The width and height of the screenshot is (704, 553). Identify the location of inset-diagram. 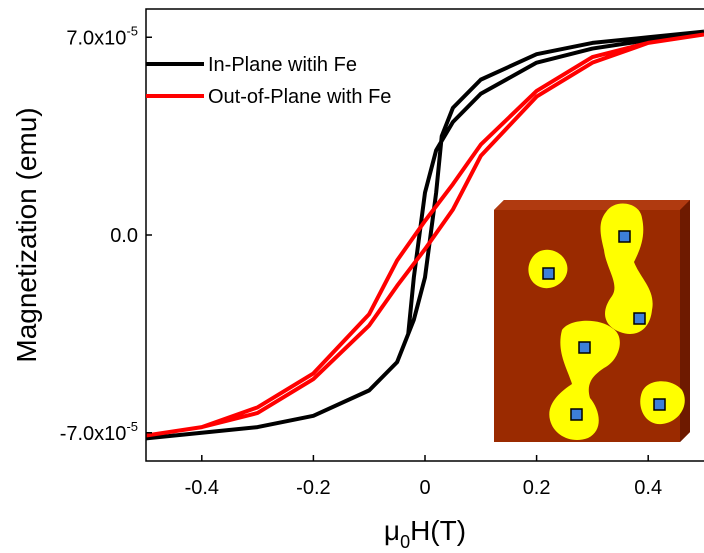
(592, 321).